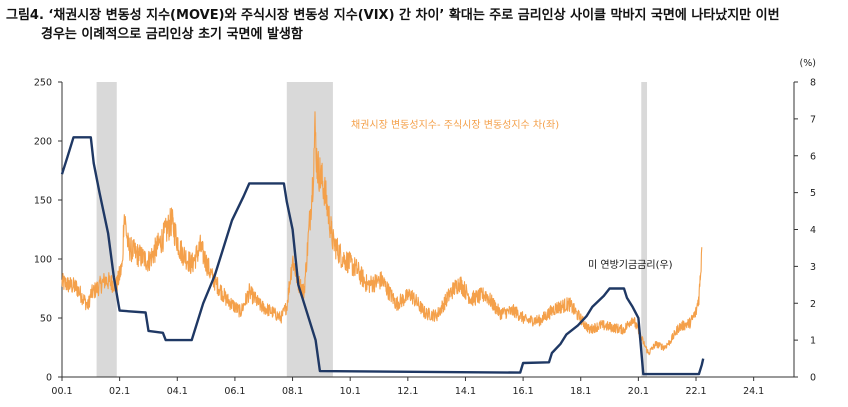  What do you see at coordinates (630, 265) in the screenshot?
I see `label-fed-funds-rate: 미 연방기금금리(우)` at bounding box center [630, 265].